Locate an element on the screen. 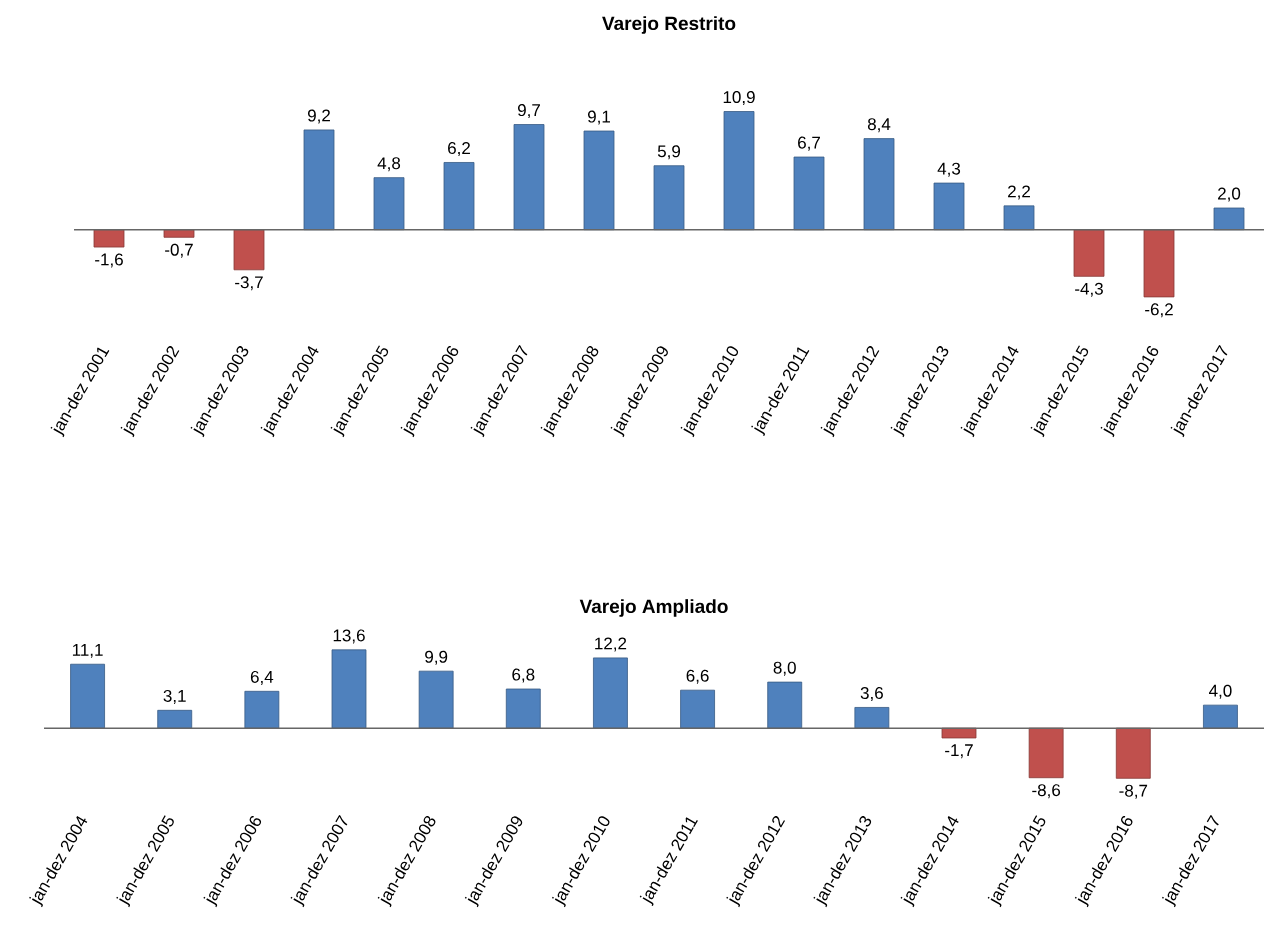 Image resolution: width=1285 pixels, height=940 pixels. data-label: 8,4 is located at coordinates (879, 125).